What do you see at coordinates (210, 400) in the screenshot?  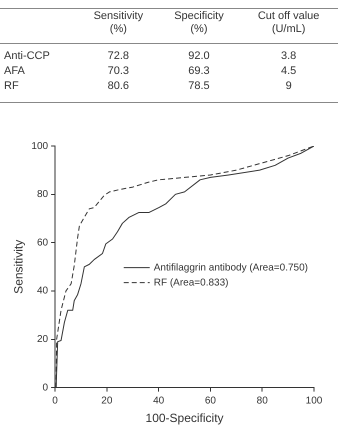 I see `x-tick-label: 60` at bounding box center [210, 400].